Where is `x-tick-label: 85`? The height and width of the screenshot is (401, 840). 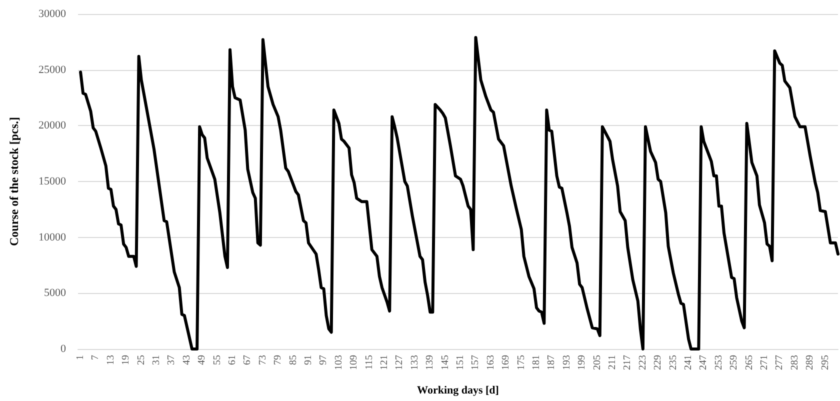 x-tick-label: 85 is located at coordinates (293, 360).